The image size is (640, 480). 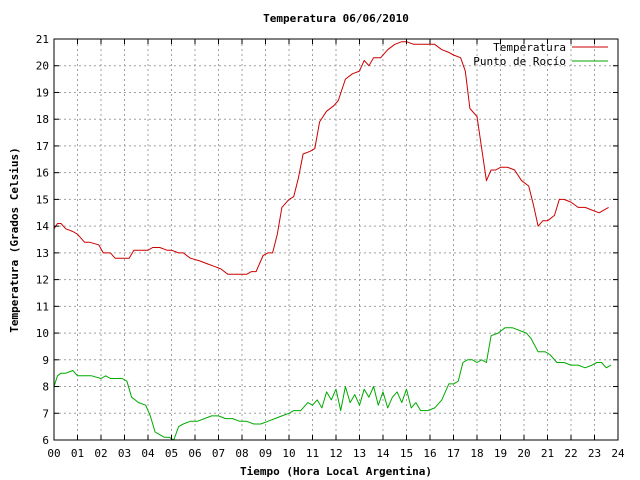 I want to click on legend-label: Punto de Rocío, so click(x=519, y=61).